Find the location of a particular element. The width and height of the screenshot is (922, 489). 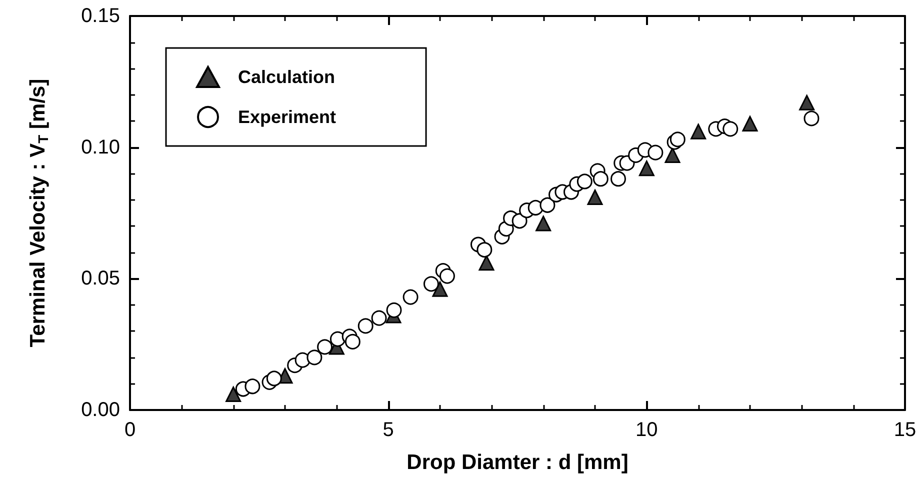

y-tick-label: 0.10 is located at coordinates (100, 147).